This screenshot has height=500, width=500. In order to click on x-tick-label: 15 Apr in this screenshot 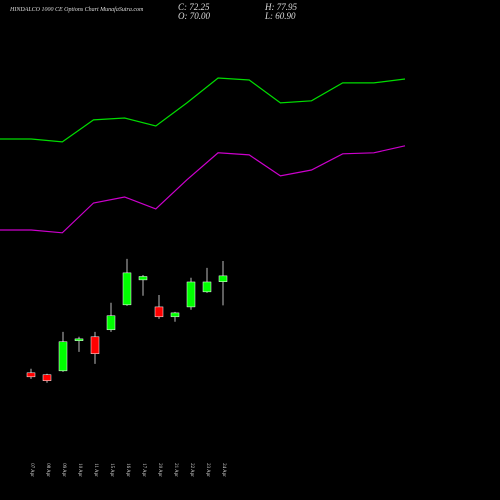, I will do `click(111, 470)`.